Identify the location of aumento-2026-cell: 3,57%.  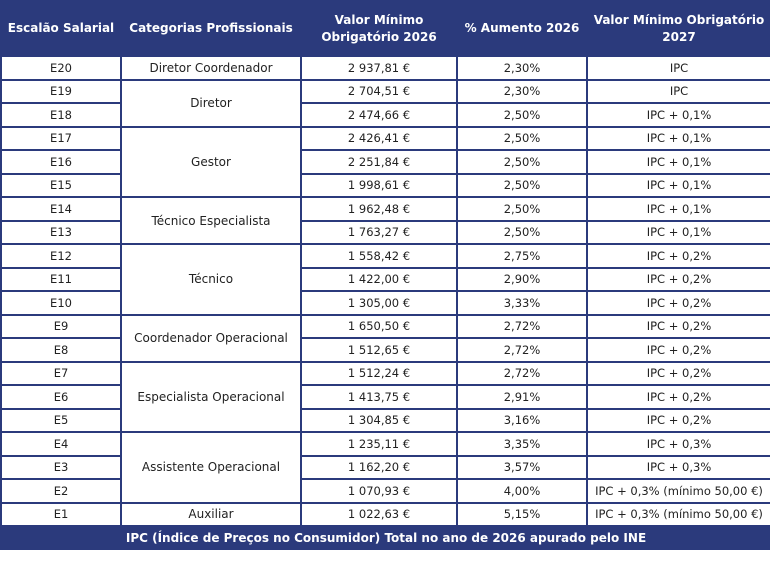
(522, 467).